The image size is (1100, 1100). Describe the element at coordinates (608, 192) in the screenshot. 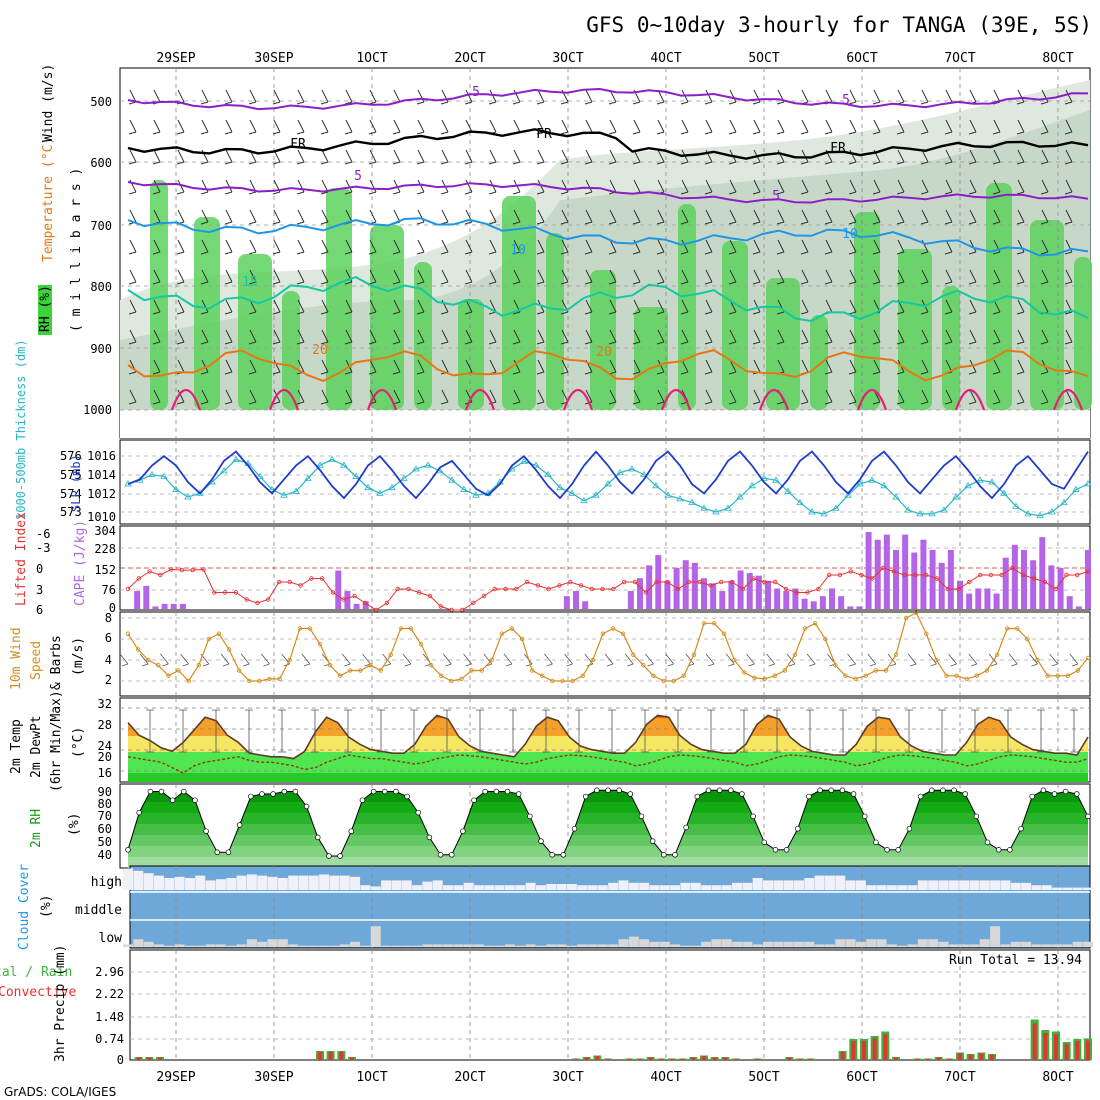

I see `isotherm-5-lower` at that location.